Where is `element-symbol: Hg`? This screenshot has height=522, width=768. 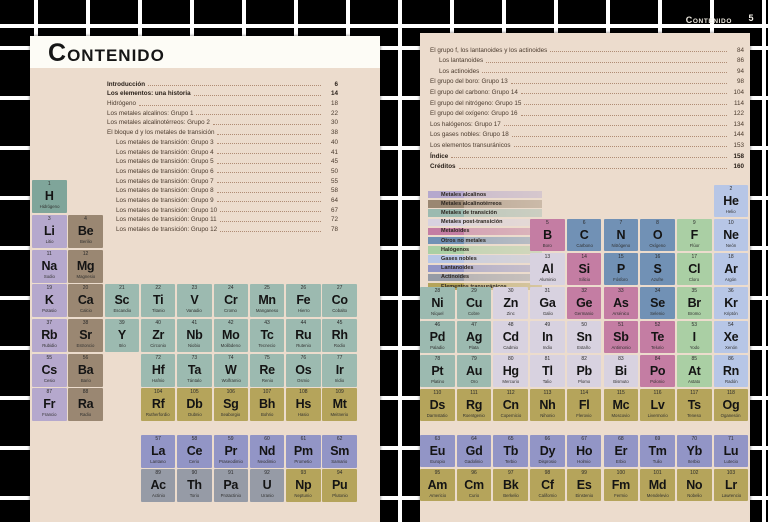
element-symbol: Hg is located at coordinates (510, 370).